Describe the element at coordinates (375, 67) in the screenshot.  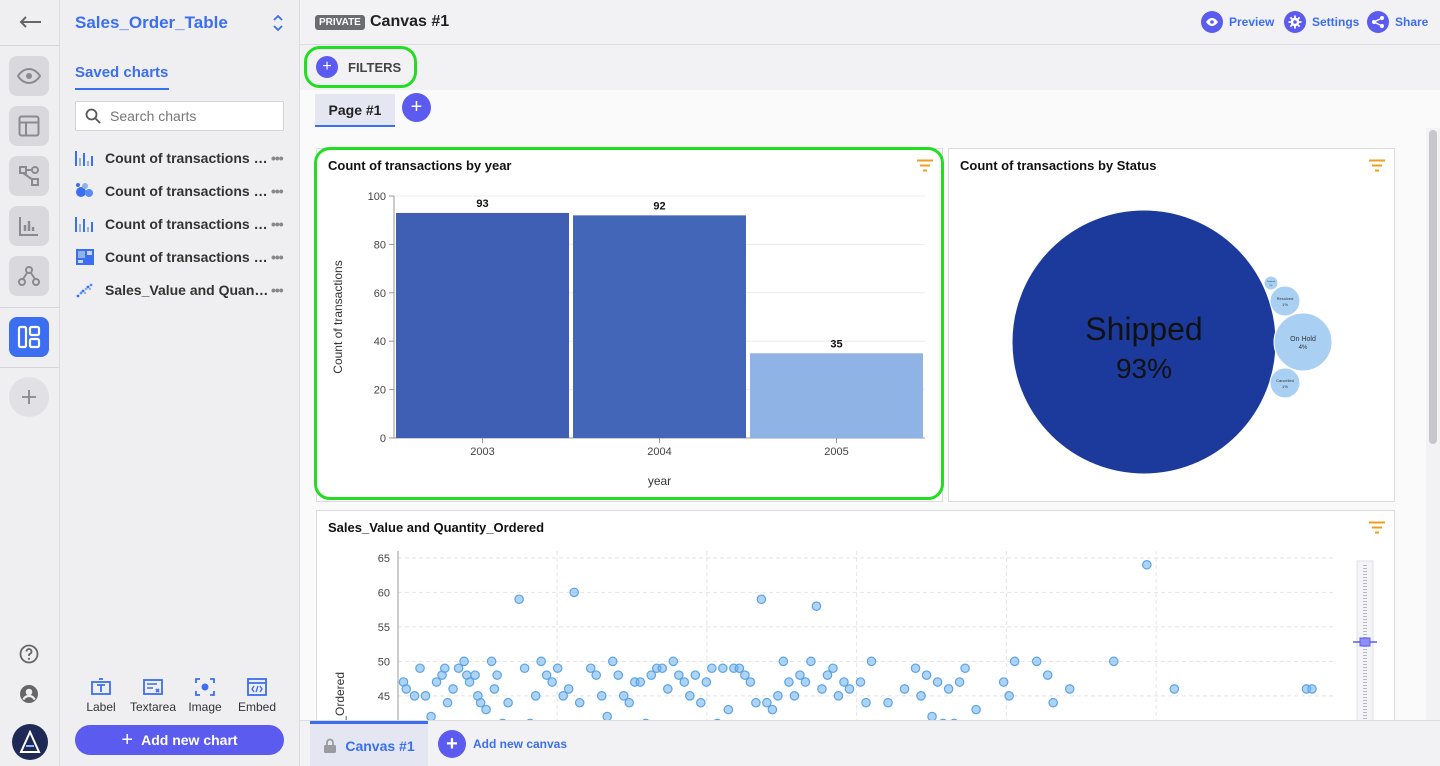
I see `filters-label: FILTERS` at that location.